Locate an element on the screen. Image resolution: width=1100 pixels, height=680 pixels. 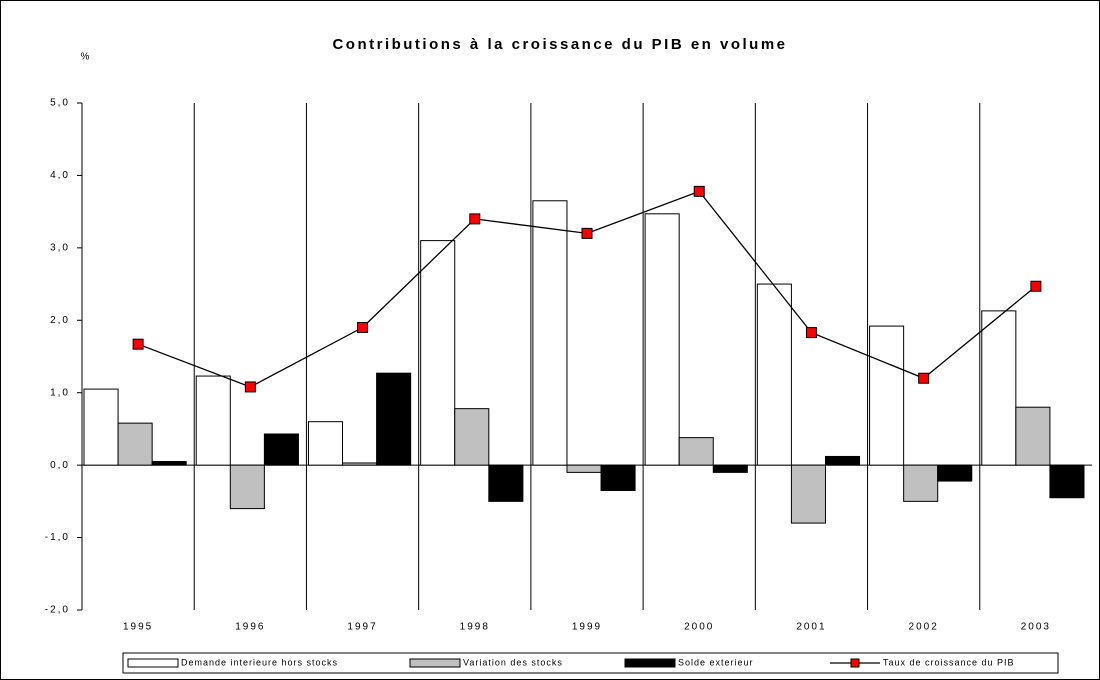
y-tick-label: -2,0 is located at coordinates (57, 610).